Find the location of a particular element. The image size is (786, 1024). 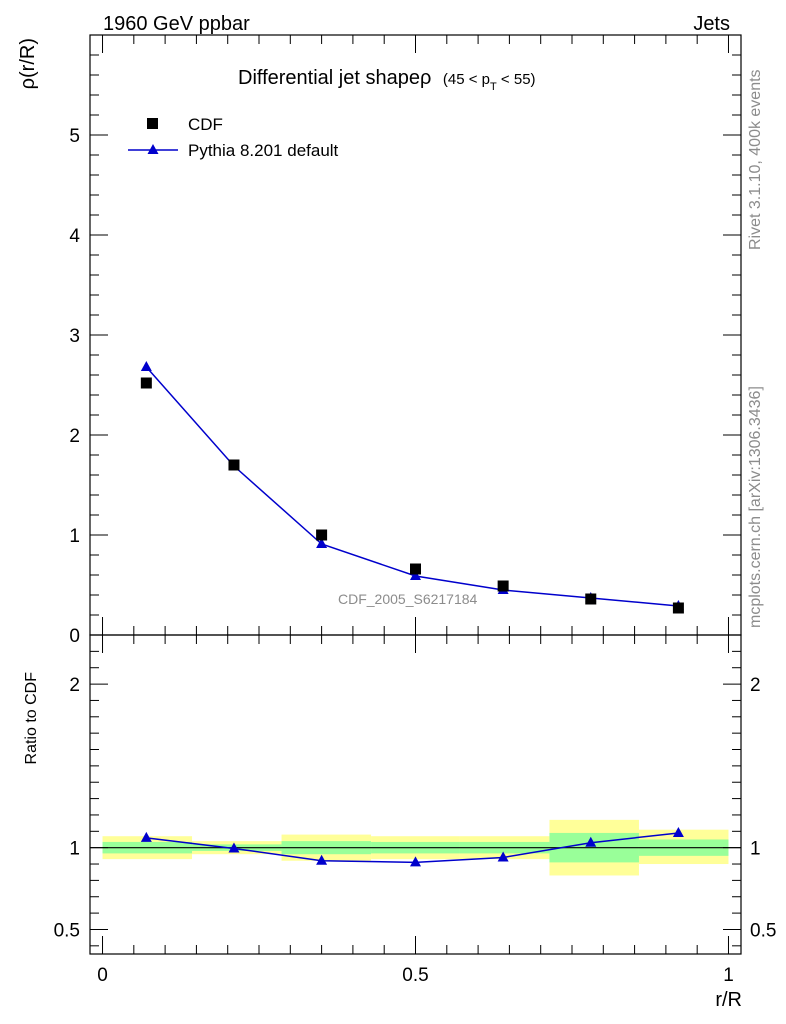

header-left: 1960 GeV ppbar is located at coordinates (176, 24).